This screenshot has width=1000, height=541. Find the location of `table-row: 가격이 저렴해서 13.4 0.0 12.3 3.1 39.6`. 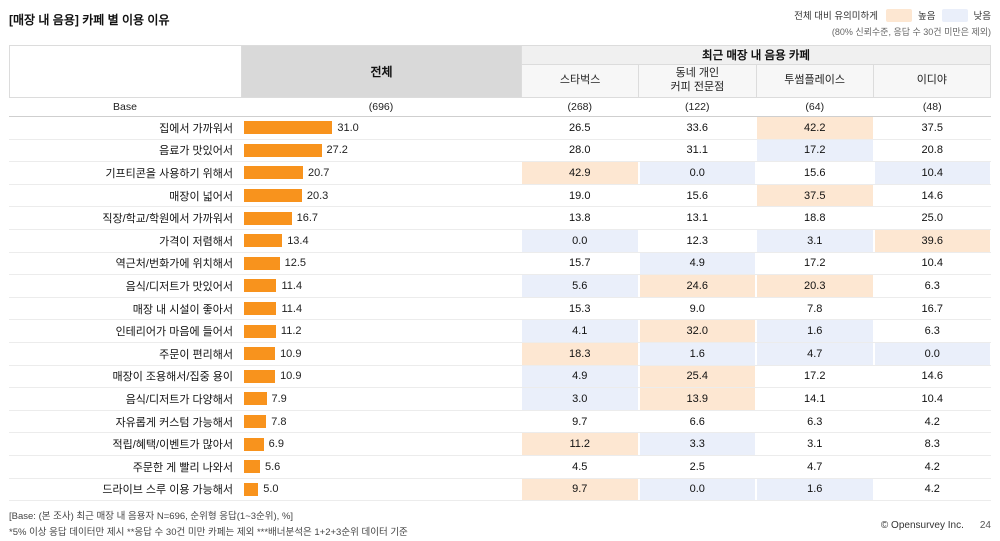

table-row: 가격이 저렴해서 13.4 0.0 12.3 3.1 39.6 is located at coordinates (500, 241).